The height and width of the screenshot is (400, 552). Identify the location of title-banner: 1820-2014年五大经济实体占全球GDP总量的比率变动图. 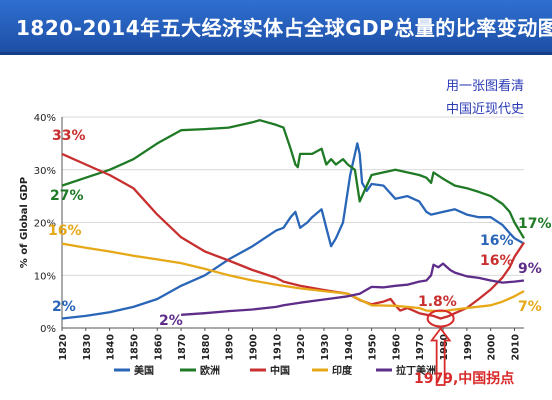
(276, 27).